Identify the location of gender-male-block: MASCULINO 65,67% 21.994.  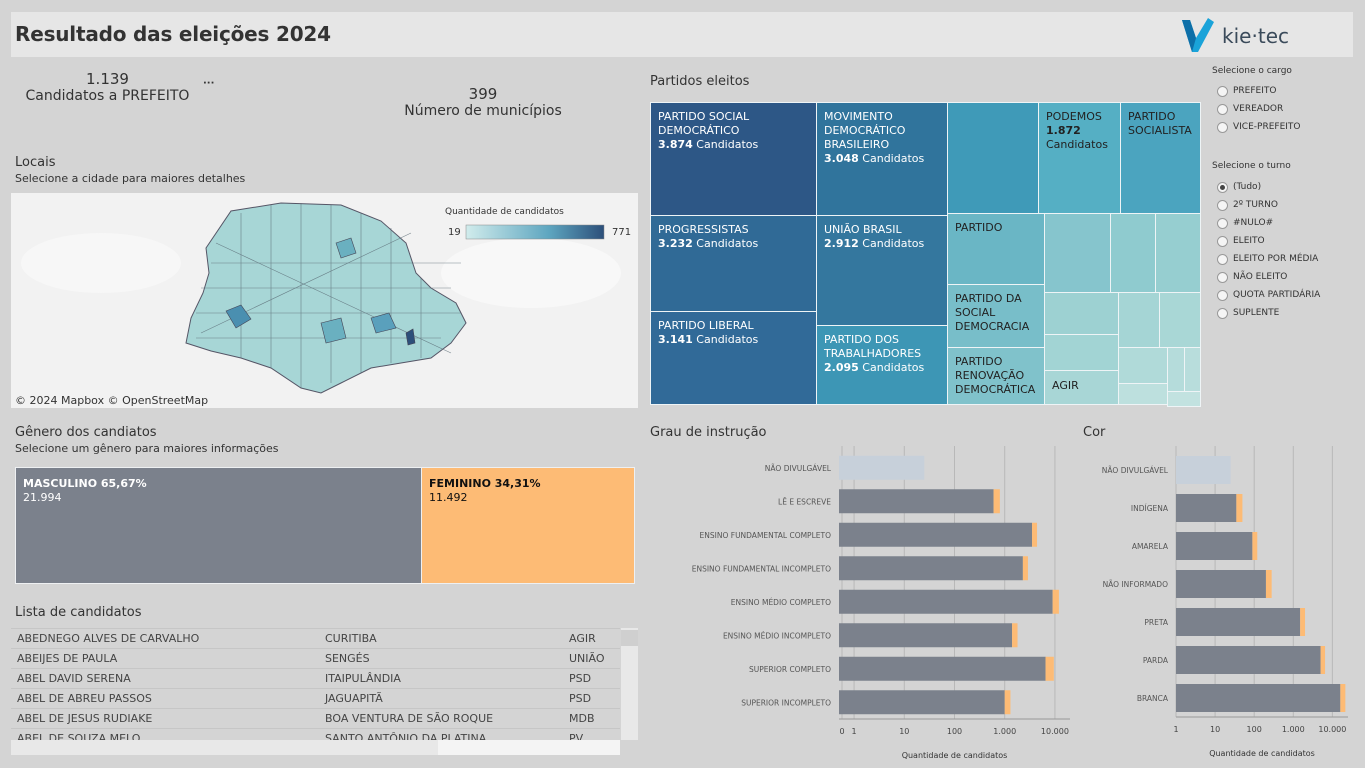
(218, 525).